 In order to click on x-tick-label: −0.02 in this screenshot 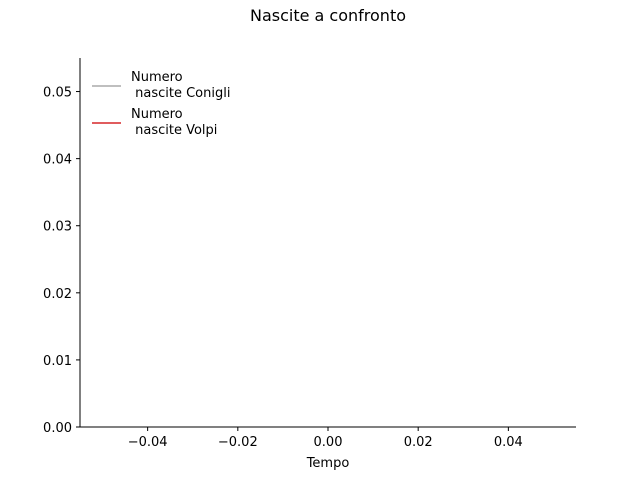, I will do `click(238, 442)`.